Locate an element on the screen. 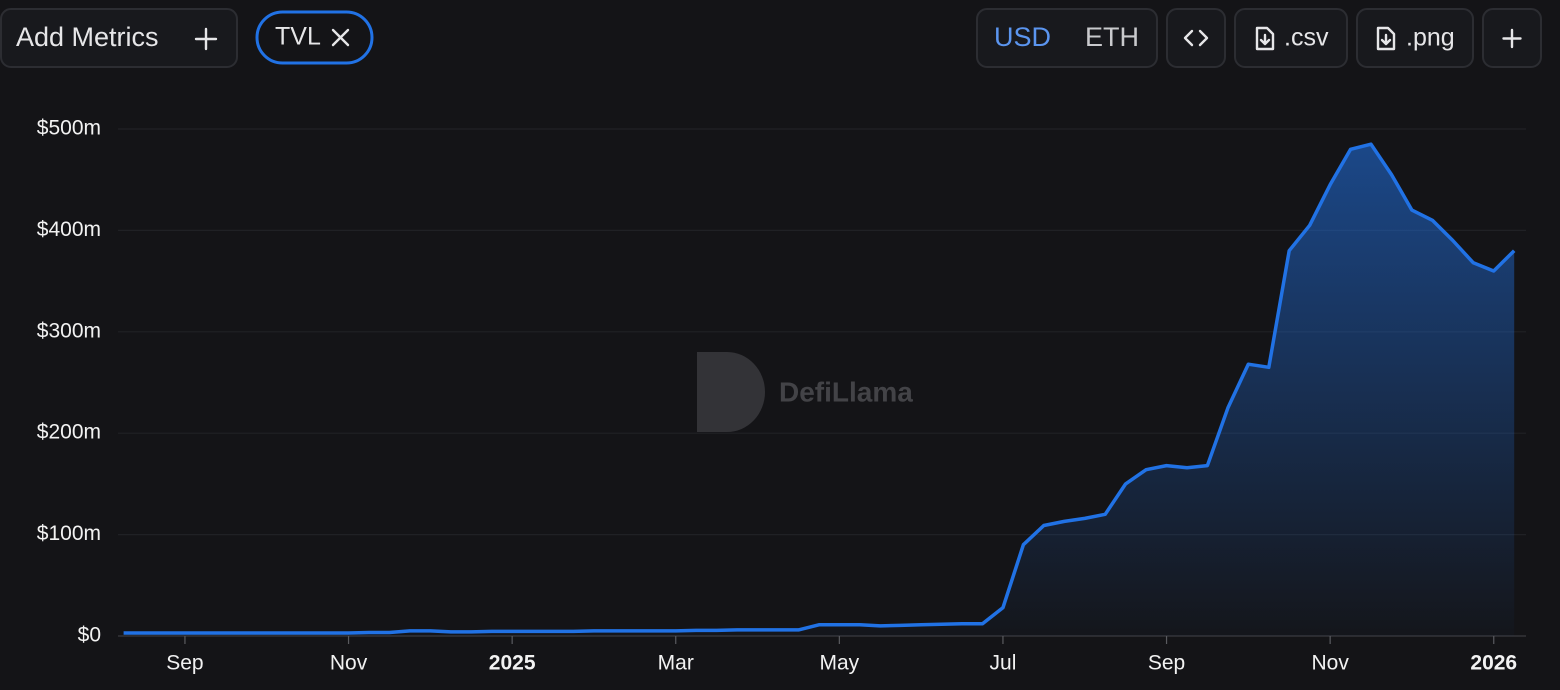 This screenshot has height=690, width=1560. y-tick-label: $500m is located at coordinates (69, 128).